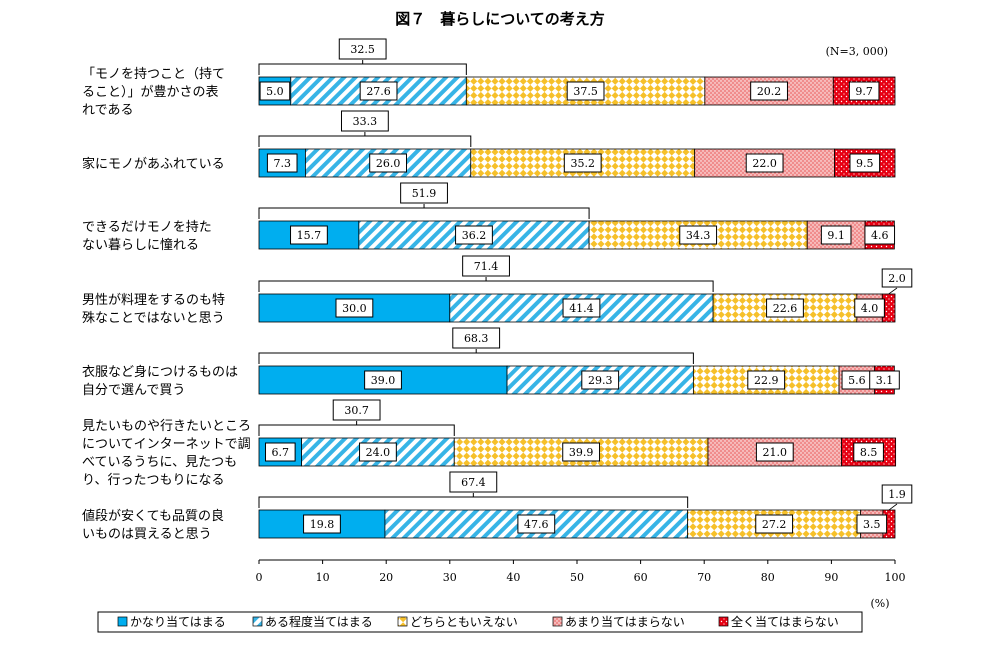 The height and width of the screenshot is (653, 1000). I want to click on legend-label: ある程度当てはまる, so click(319, 621).